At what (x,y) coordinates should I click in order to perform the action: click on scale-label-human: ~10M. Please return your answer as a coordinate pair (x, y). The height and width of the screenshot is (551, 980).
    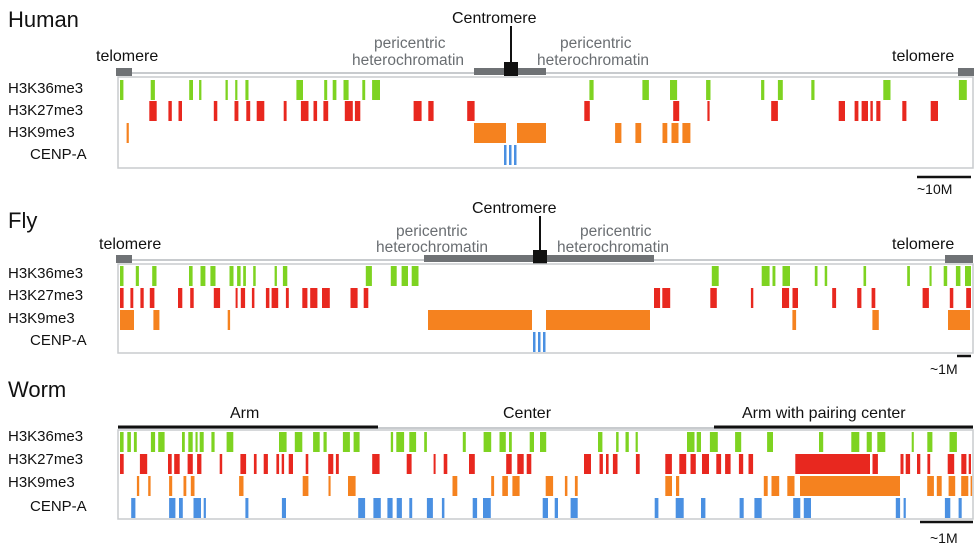
    Looking at the image, I should click on (934, 189).